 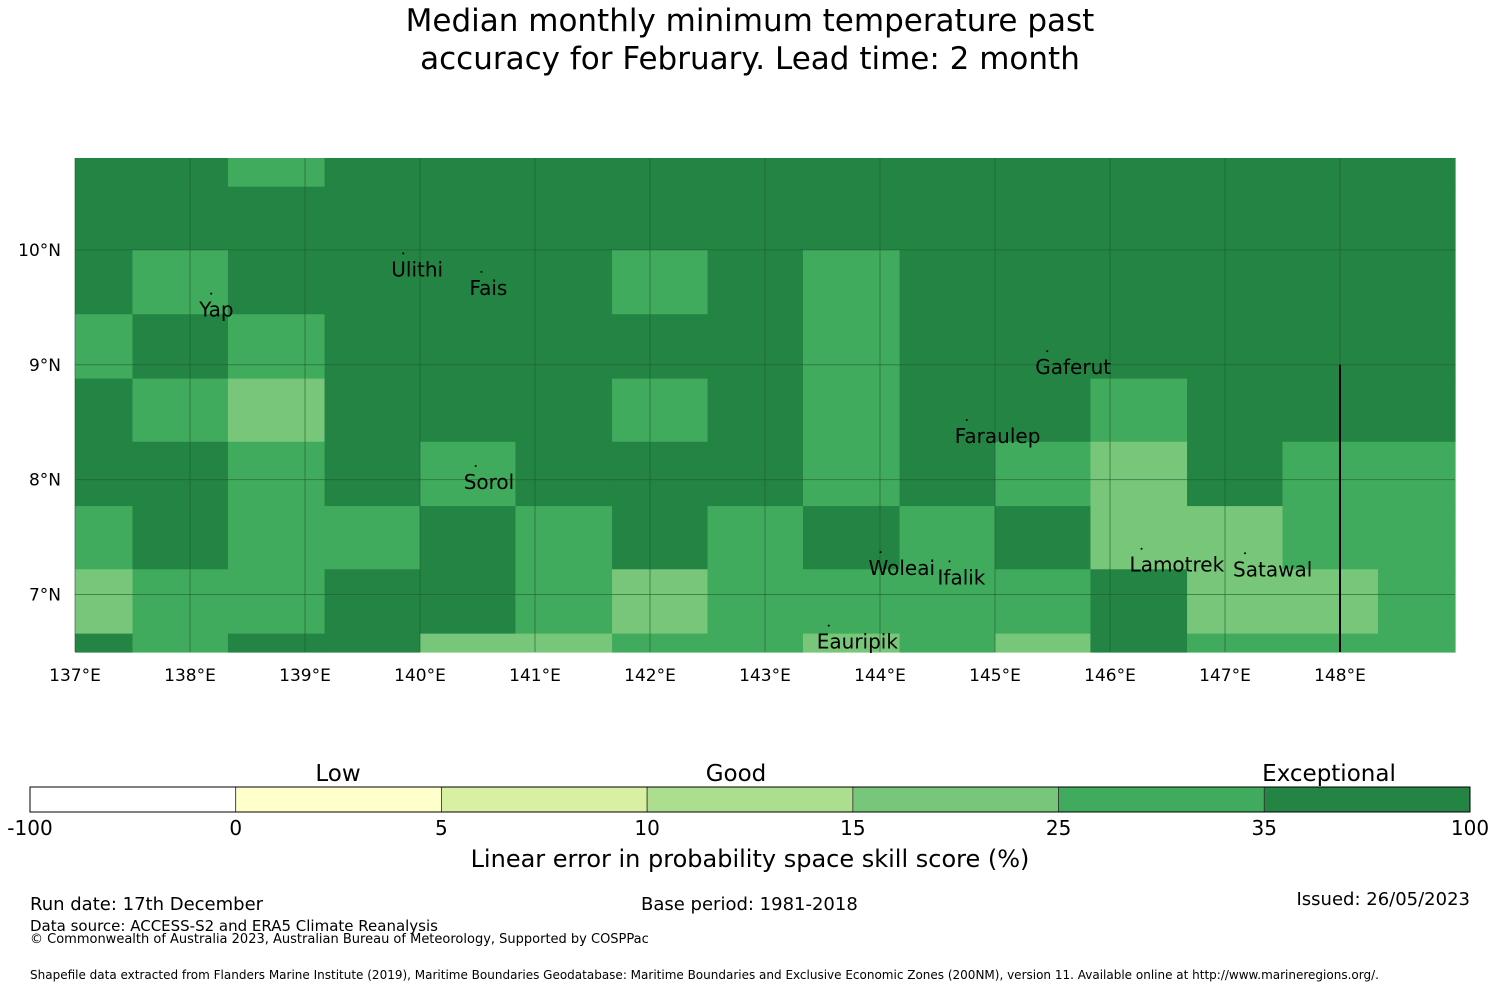 What do you see at coordinates (190, 676) in the screenshot?
I see `lon-tick-label: 138°E` at bounding box center [190, 676].